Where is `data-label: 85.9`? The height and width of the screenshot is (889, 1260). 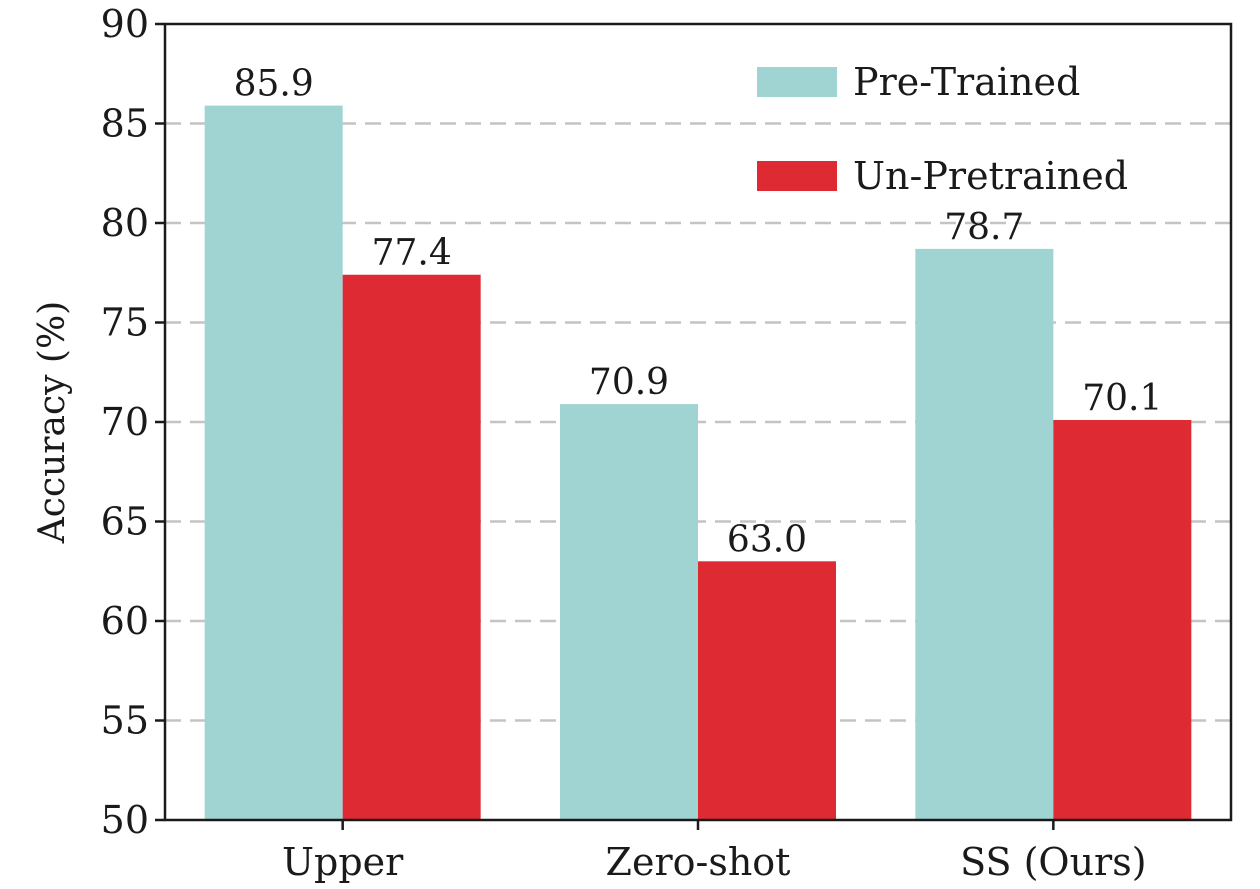
data-label: 85.9 is located at coordinates (274, 84).